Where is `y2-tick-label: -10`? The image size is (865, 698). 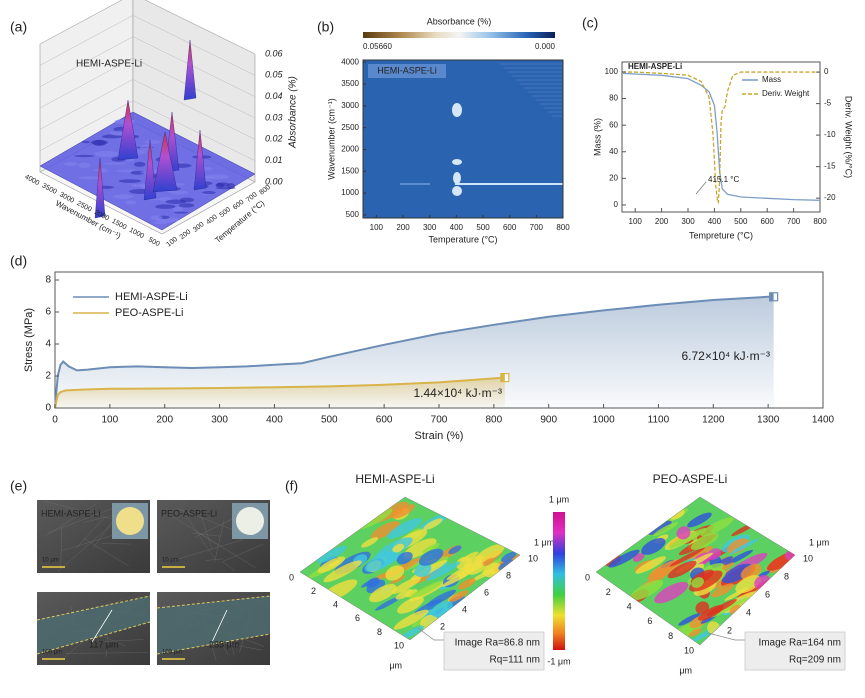 y2-tick-label: -10 is located at coordinates (830, 134).